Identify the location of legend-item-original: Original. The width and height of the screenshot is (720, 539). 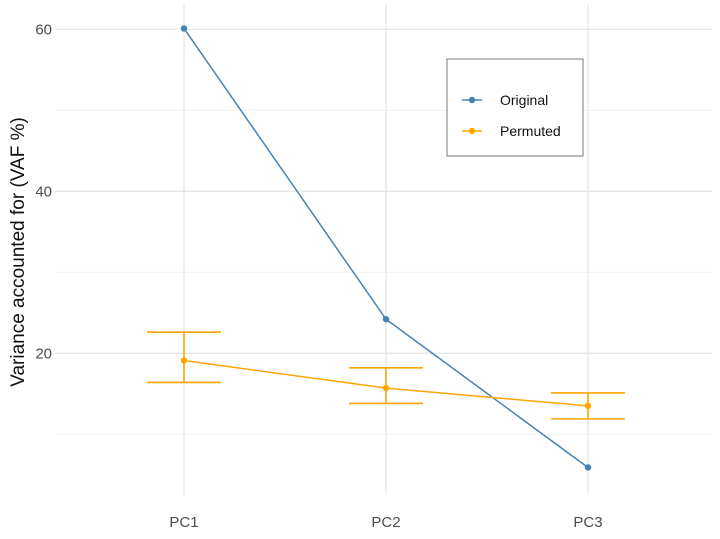
(505, 100).